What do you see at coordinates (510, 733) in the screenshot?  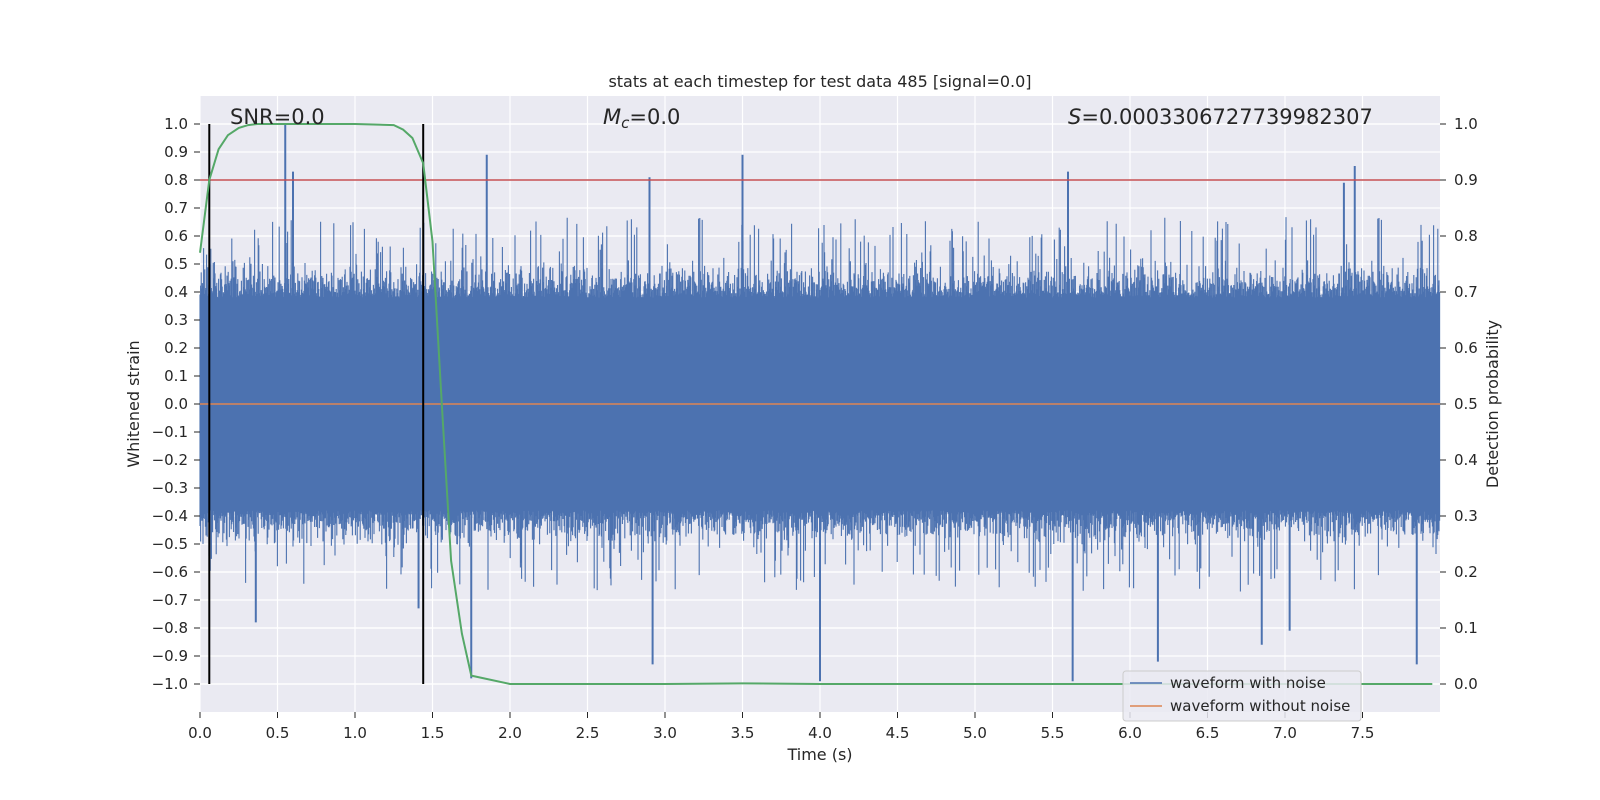 I see `x-tick-label: 2.0` at bounding box center [510, 733].